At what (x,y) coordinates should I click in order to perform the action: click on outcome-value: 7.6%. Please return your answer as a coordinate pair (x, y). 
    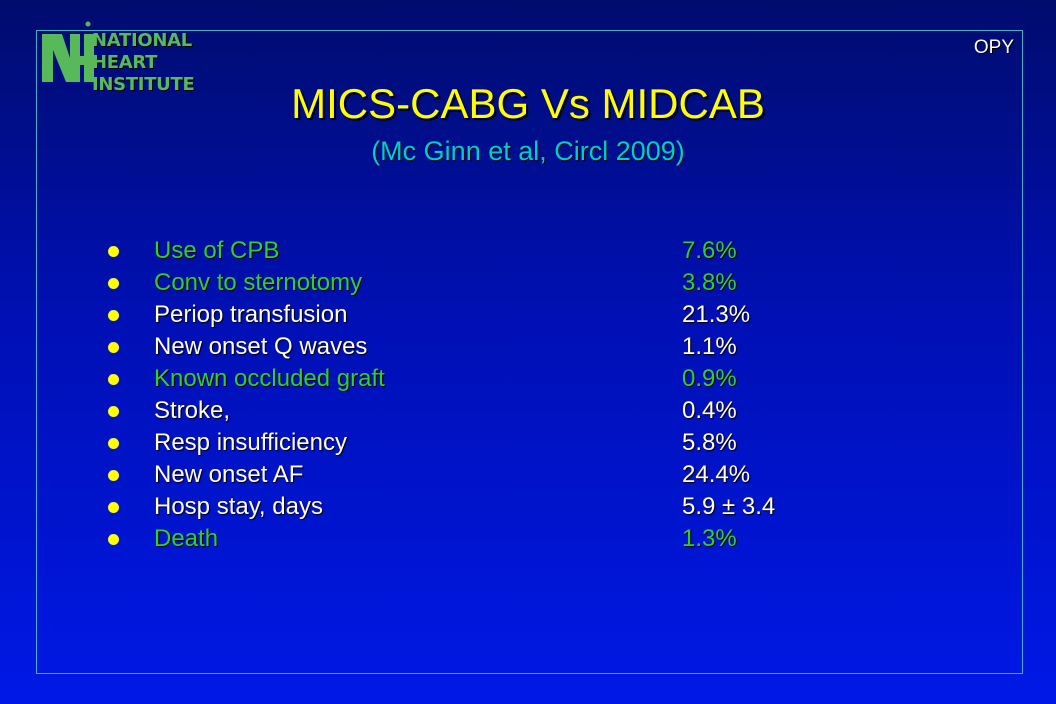
    Looking at the image, I should click on (709, 250).